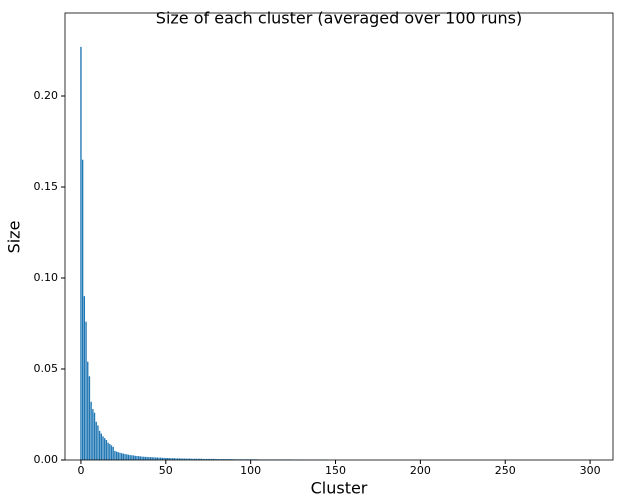 The width and height of the screenshot is (620, 503). Describe the element at coordinates (166, 470) in the screenshot. I see `x-tick-label: 50` at that location.